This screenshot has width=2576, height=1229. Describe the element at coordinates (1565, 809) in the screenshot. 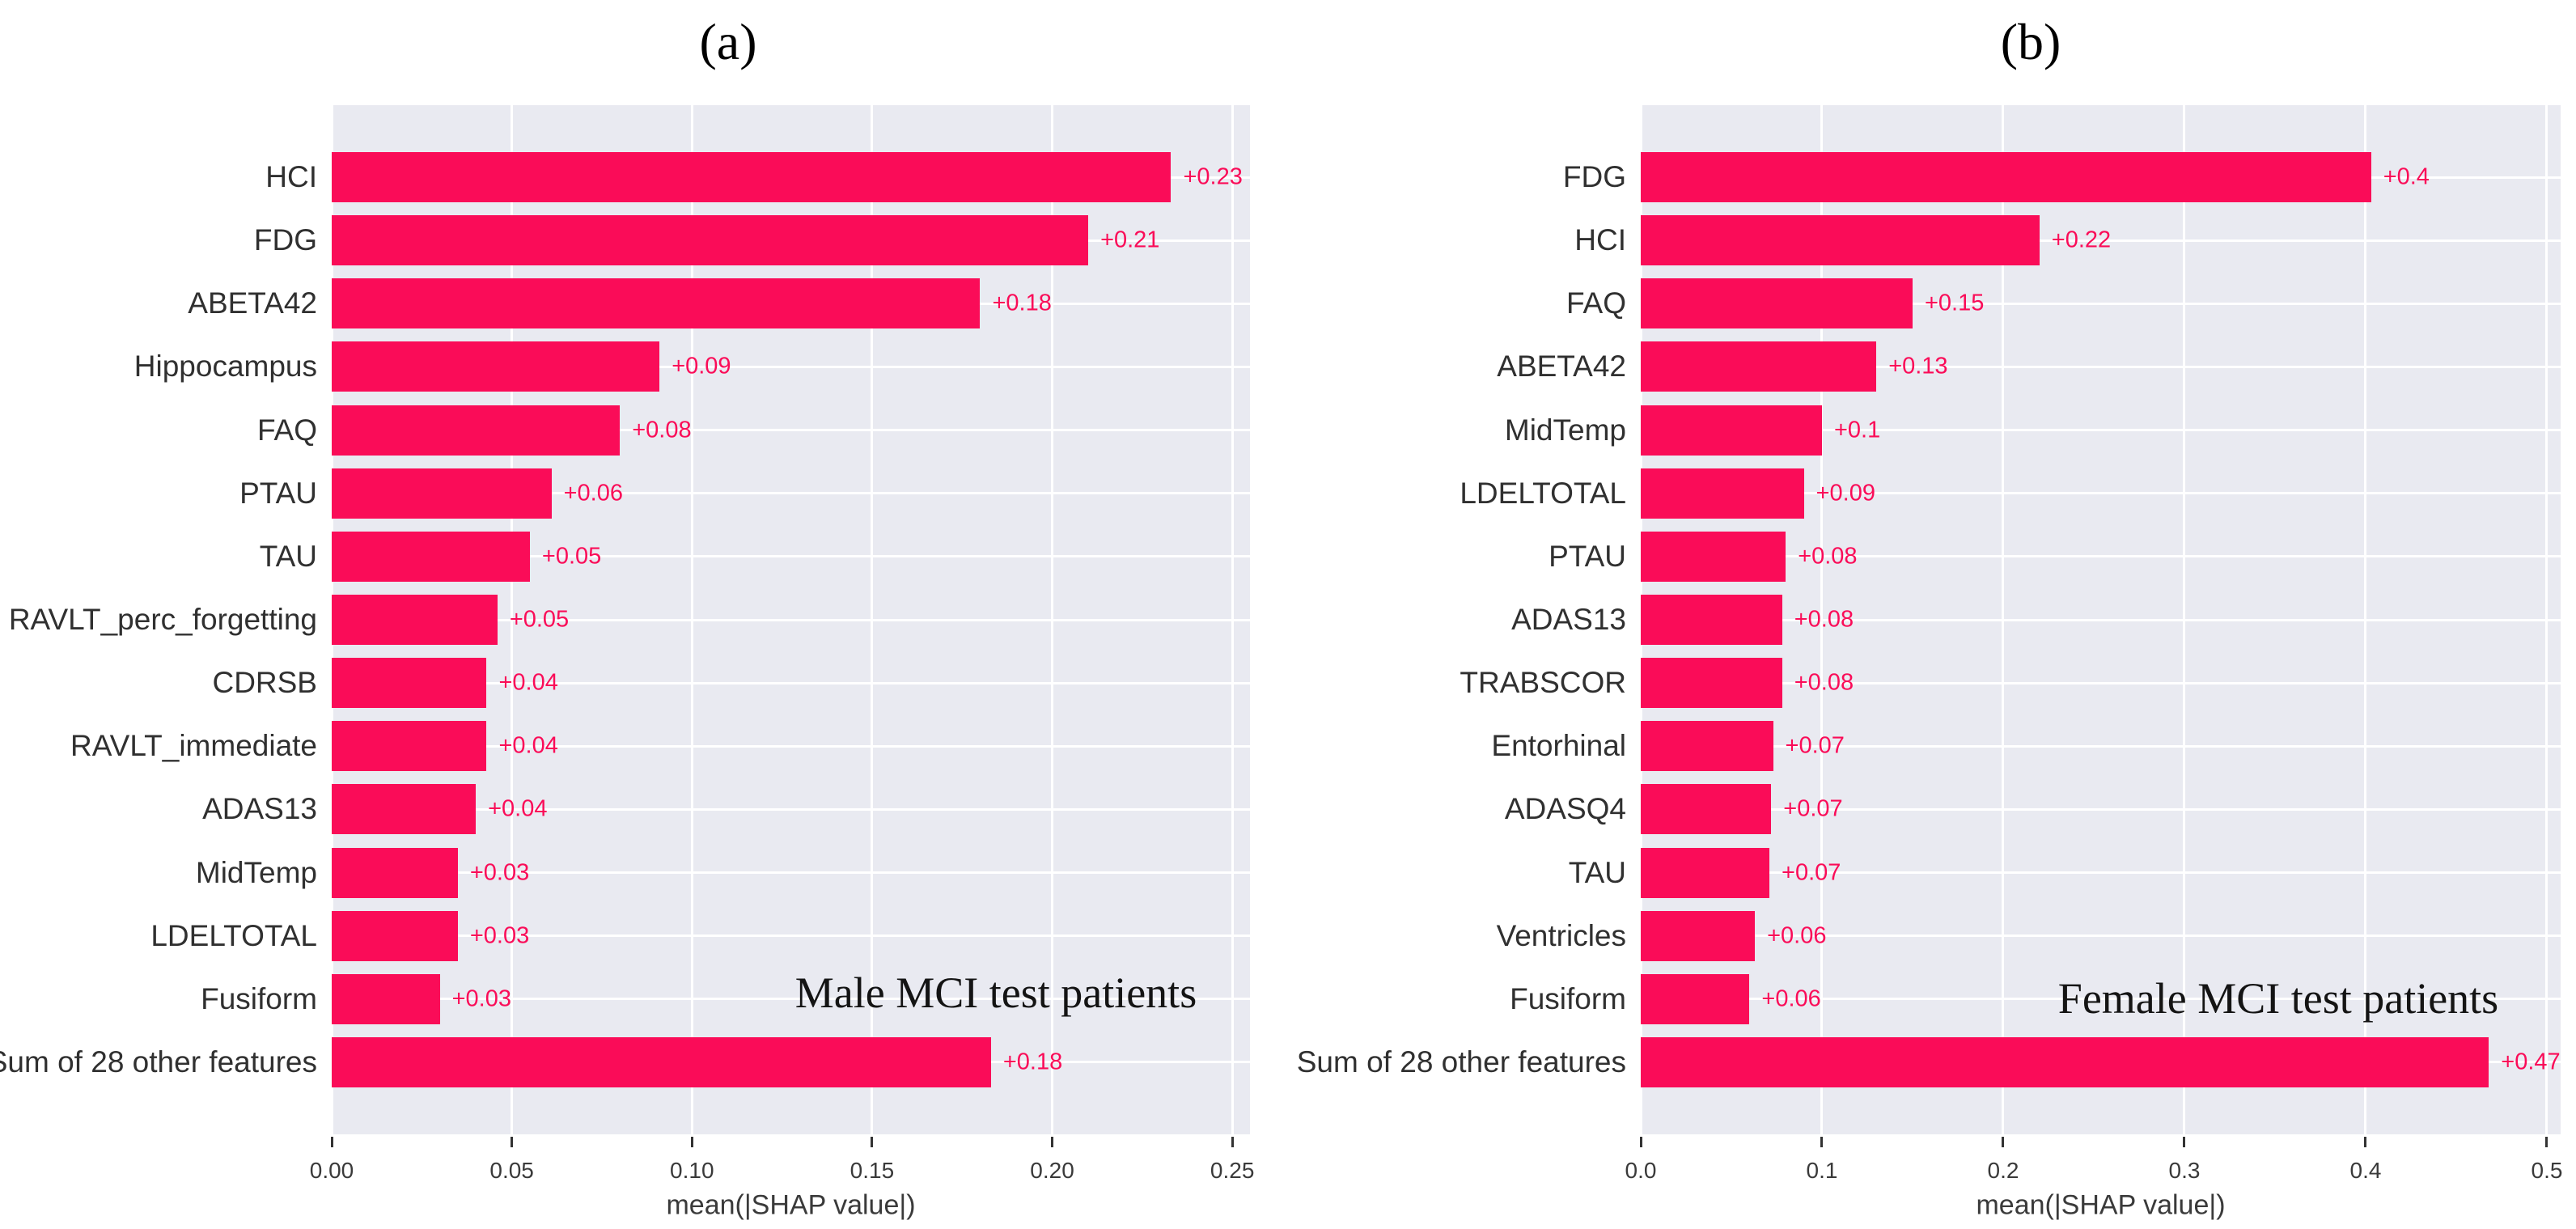

I see `y-axis-label: ADASQ4` at that location.